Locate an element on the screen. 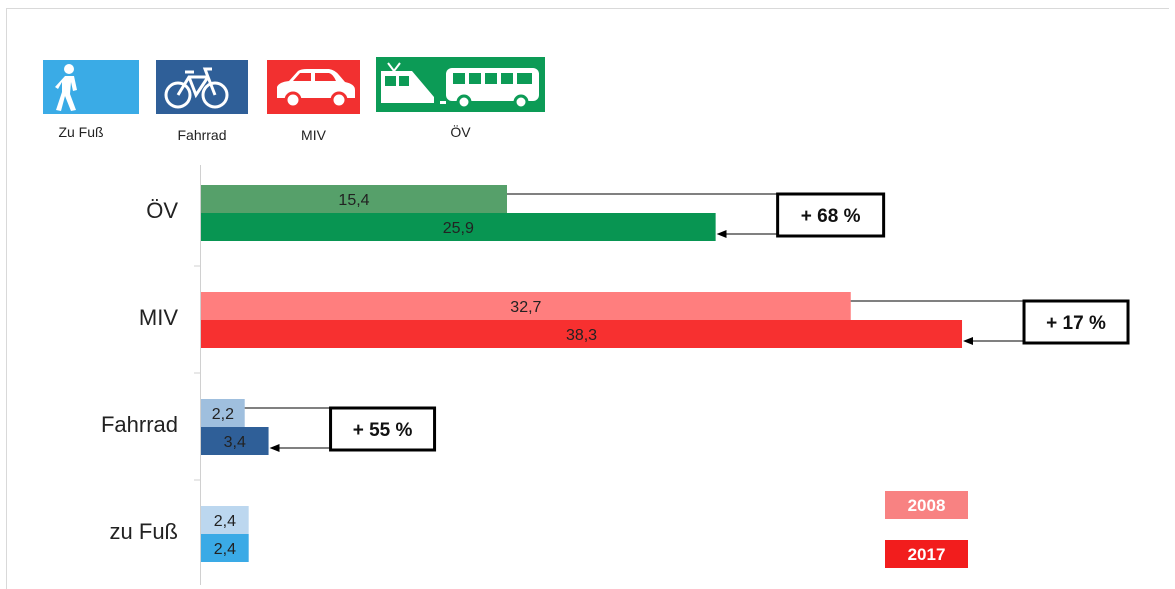 The height and width of the screenshot is (589, 1175). bicycle-icon is located at coordinates (202, 87).